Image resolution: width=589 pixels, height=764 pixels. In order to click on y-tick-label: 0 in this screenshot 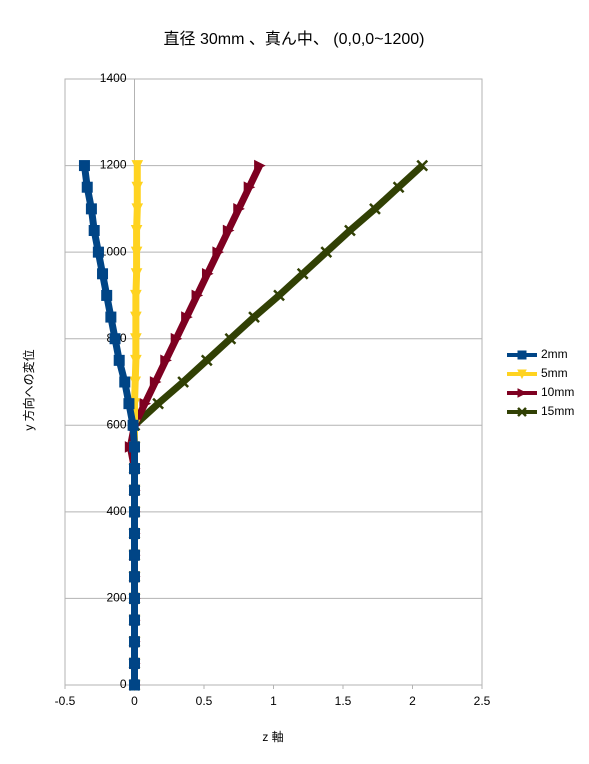, I will do `click(123, 684)`.